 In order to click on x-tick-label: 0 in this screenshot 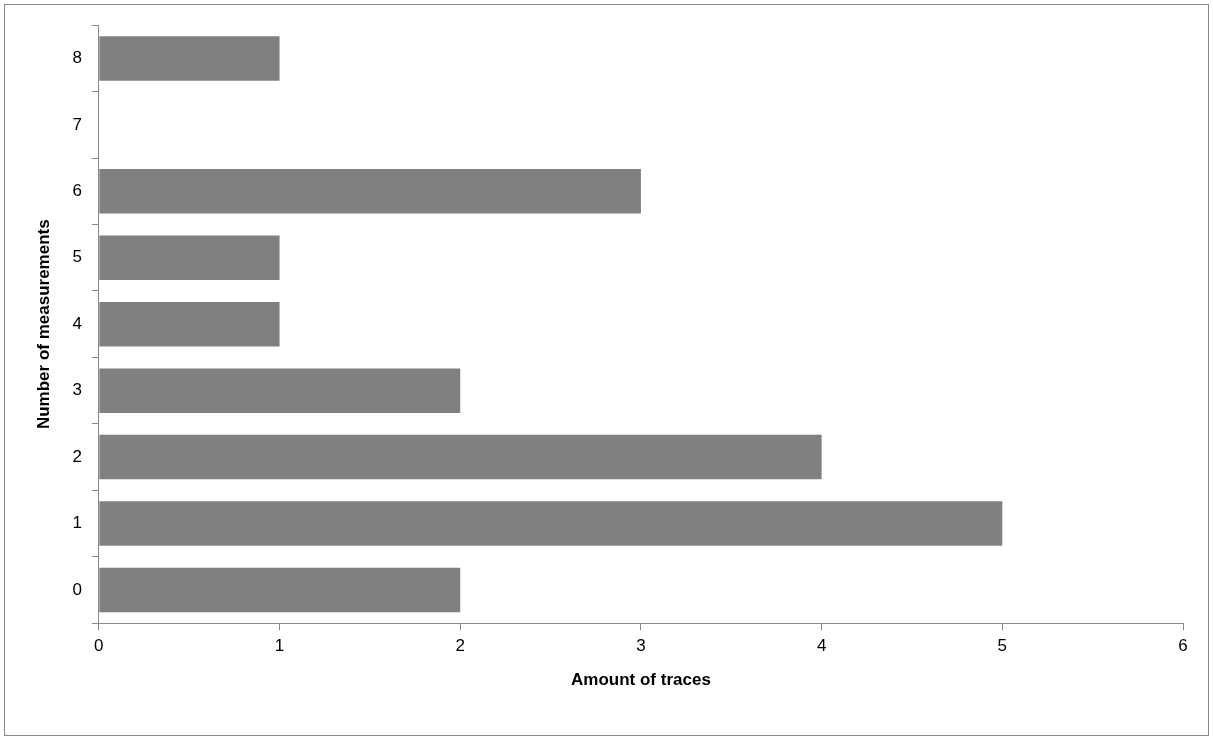, I will do `click(99, 646)`.